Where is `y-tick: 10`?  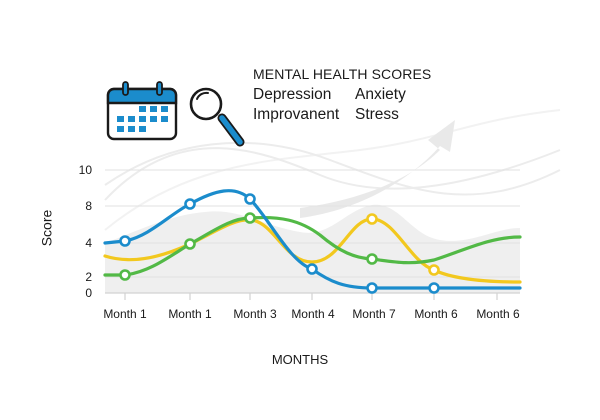
y-tick: 10 is located at coordinates (85, 170).